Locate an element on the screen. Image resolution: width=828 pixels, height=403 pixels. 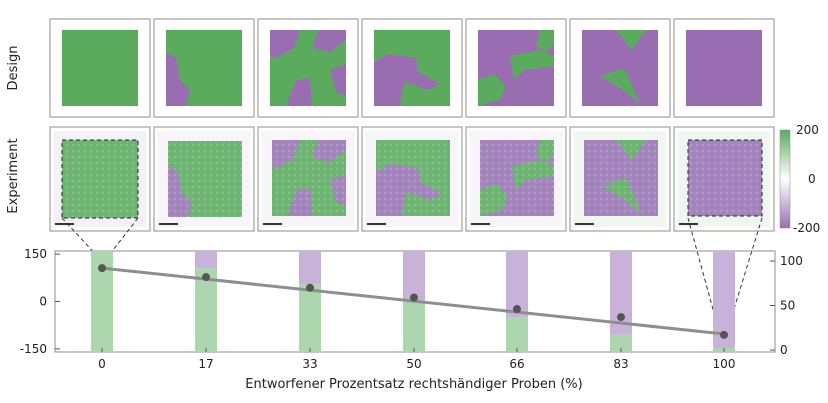
colorbar: 200 0 -200 is located at coordinates (799, 179).